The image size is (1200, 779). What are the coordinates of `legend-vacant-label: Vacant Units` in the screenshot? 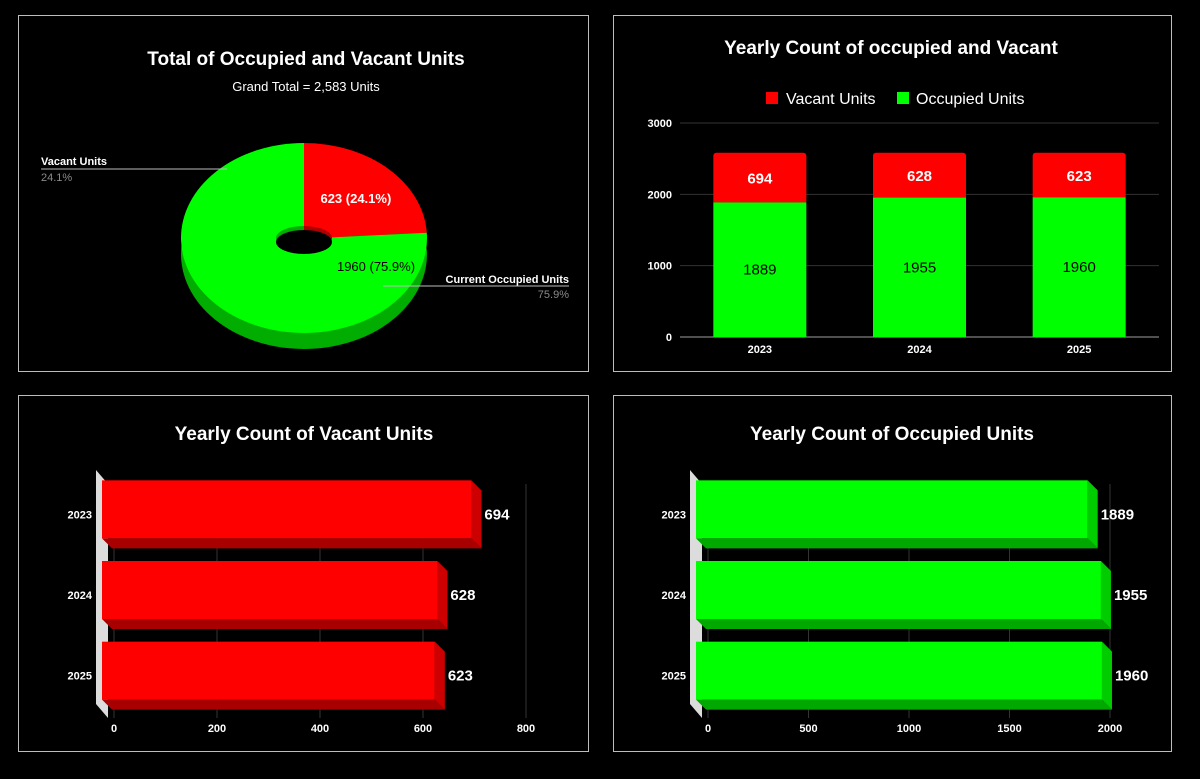 It's located at (831, 99).